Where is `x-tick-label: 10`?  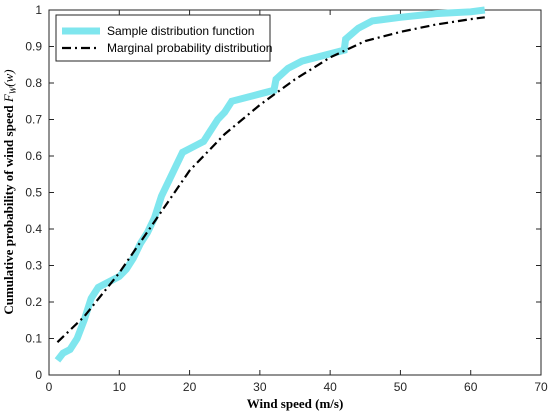
x-tick-label: 10 is located at coordinates (120, 387).